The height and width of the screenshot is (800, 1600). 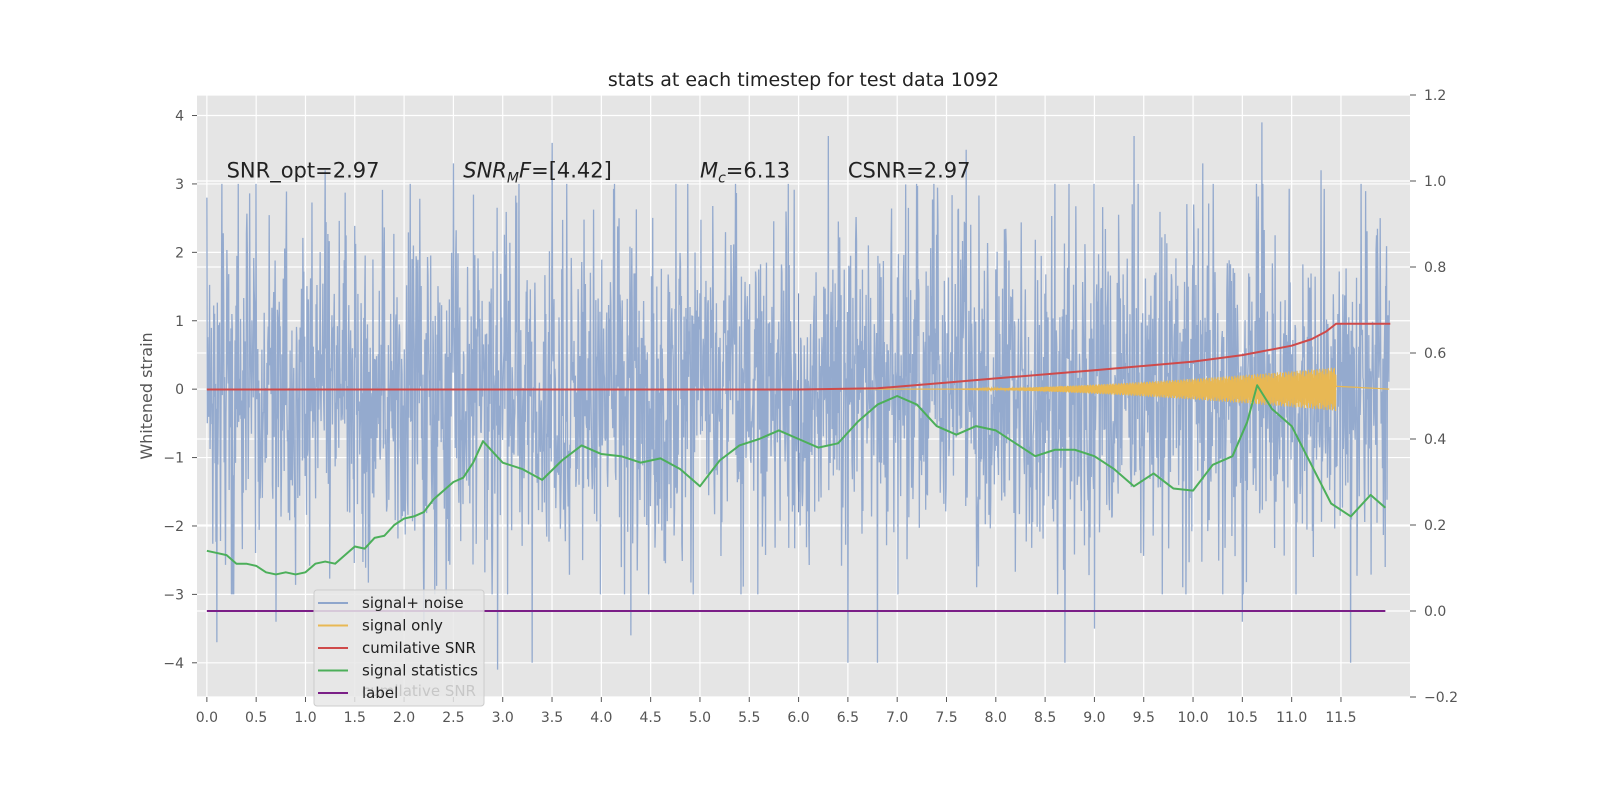 What do you see at coordinates (722, 178) in the screenshot?
I see `annotation-subscript: c` at bounding box center [722, 178].